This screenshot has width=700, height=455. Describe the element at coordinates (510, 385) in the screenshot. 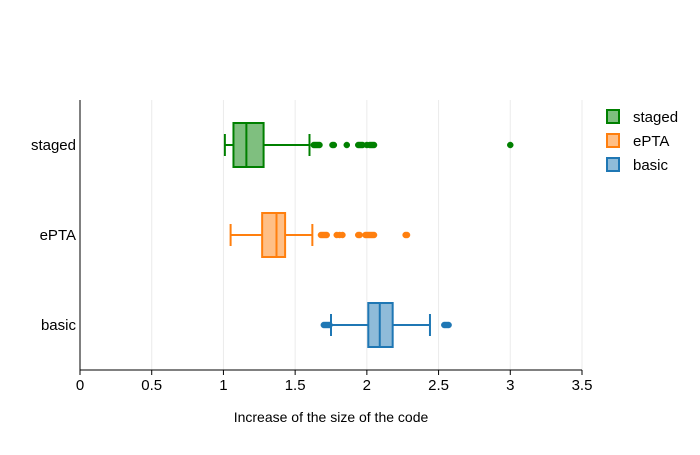

I see `x-tick-label: 3` at that location.